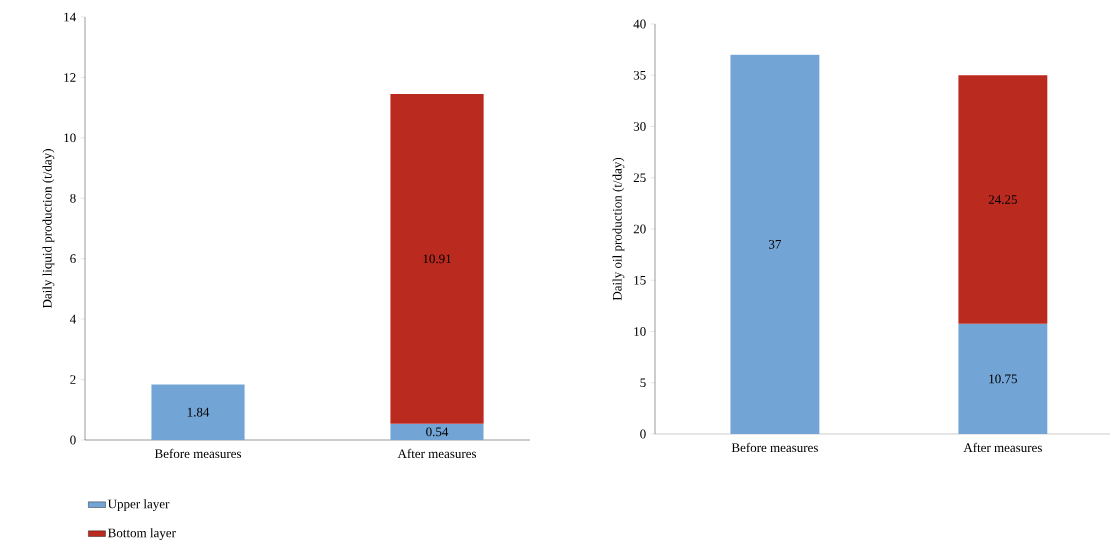  I want to click on data-label: 0.54, so click(437, 432).